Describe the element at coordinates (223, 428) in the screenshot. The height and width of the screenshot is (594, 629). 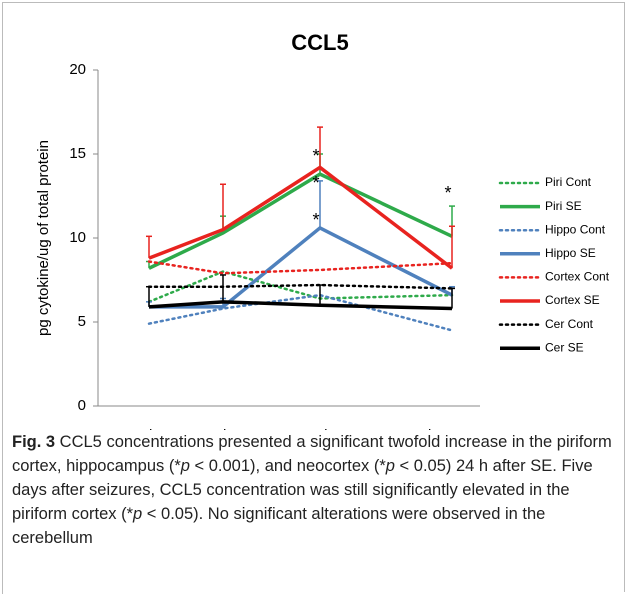
I see `x-tick-label: 6h` at that location.